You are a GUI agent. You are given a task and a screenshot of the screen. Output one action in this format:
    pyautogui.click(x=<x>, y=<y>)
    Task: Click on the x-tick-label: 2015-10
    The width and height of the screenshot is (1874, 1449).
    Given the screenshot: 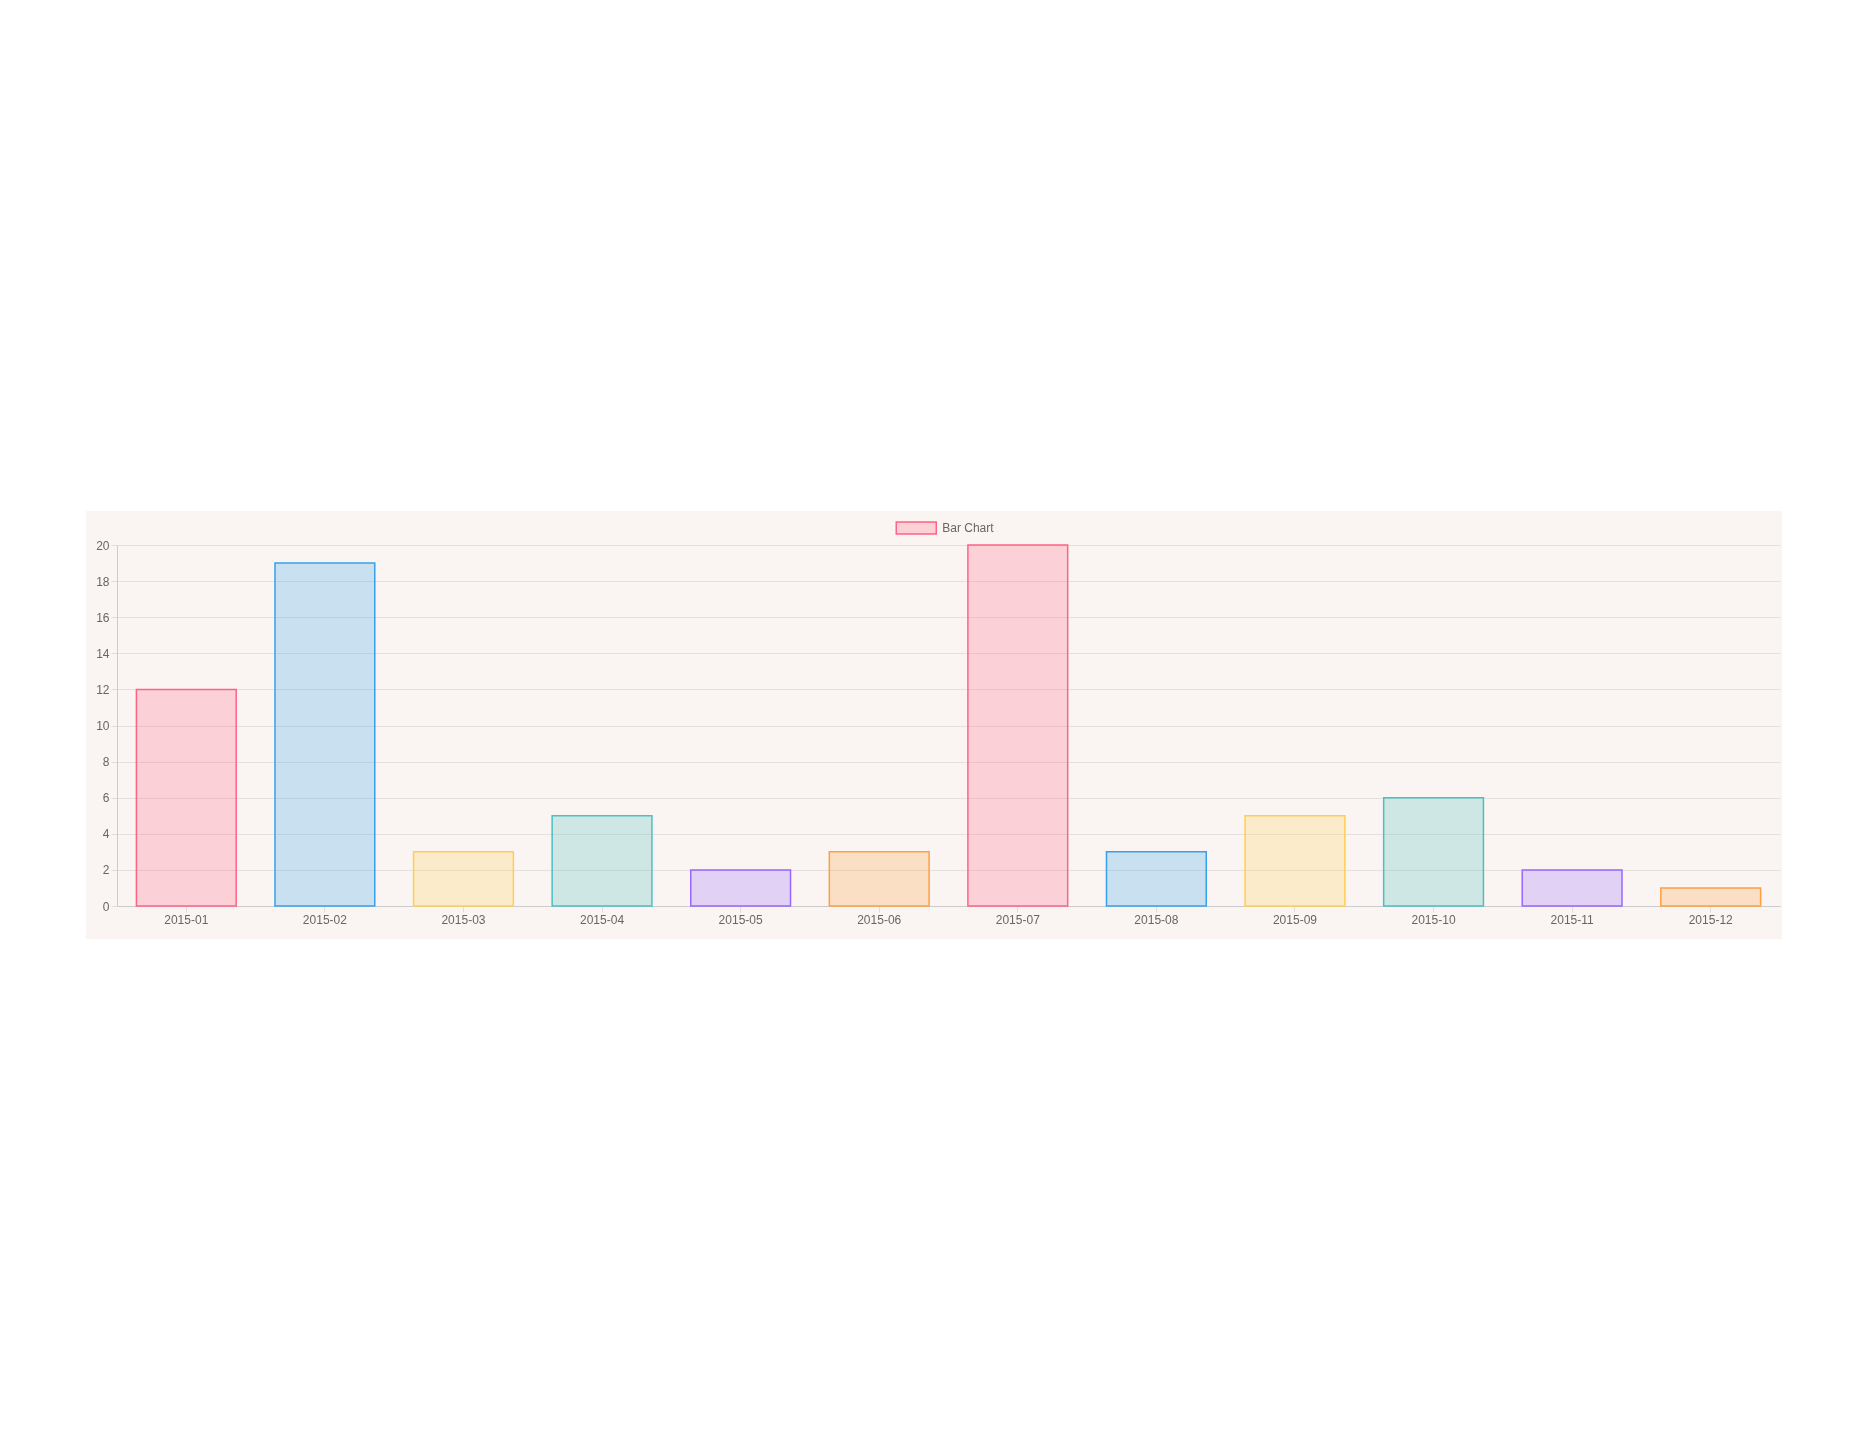 What is the action you would take?
    pyautogui.click(x=1433, y=919)
    